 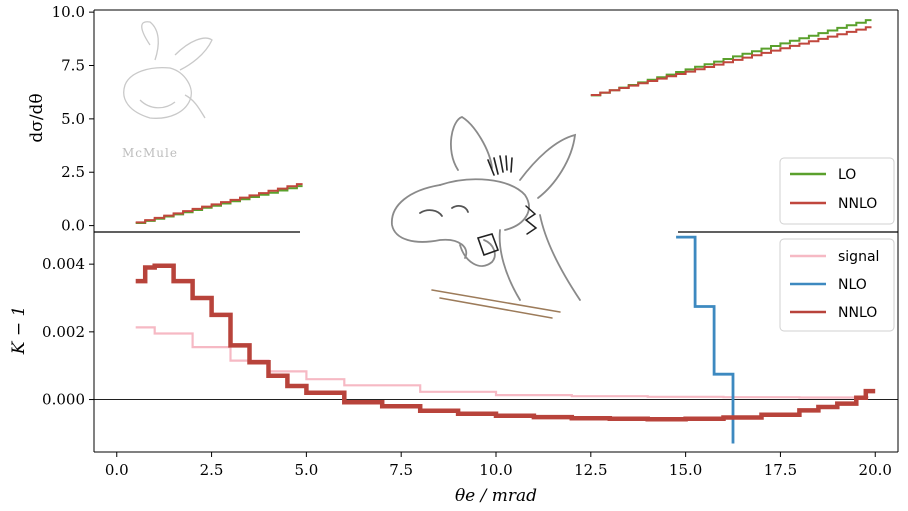 What do you see at coordinates (68, 12) in the screenshot?
I see `top-y-tick-label: 10.0` at bounding box center [68, 12].